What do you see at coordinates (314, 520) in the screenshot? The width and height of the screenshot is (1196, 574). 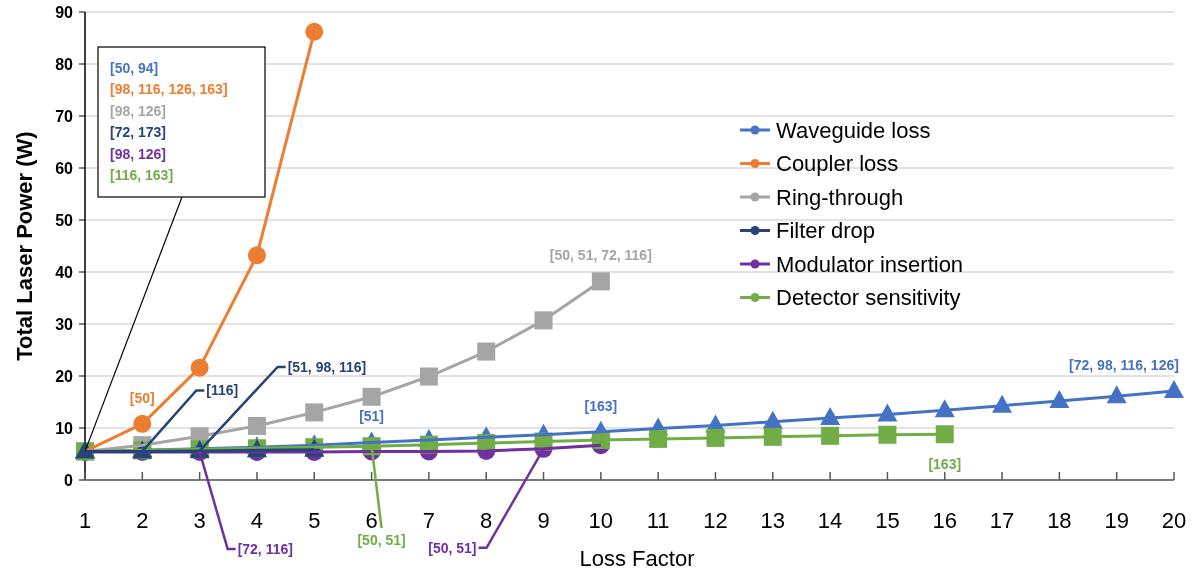 I see `x-tick-label: 5` at bounding box center [314, 520].